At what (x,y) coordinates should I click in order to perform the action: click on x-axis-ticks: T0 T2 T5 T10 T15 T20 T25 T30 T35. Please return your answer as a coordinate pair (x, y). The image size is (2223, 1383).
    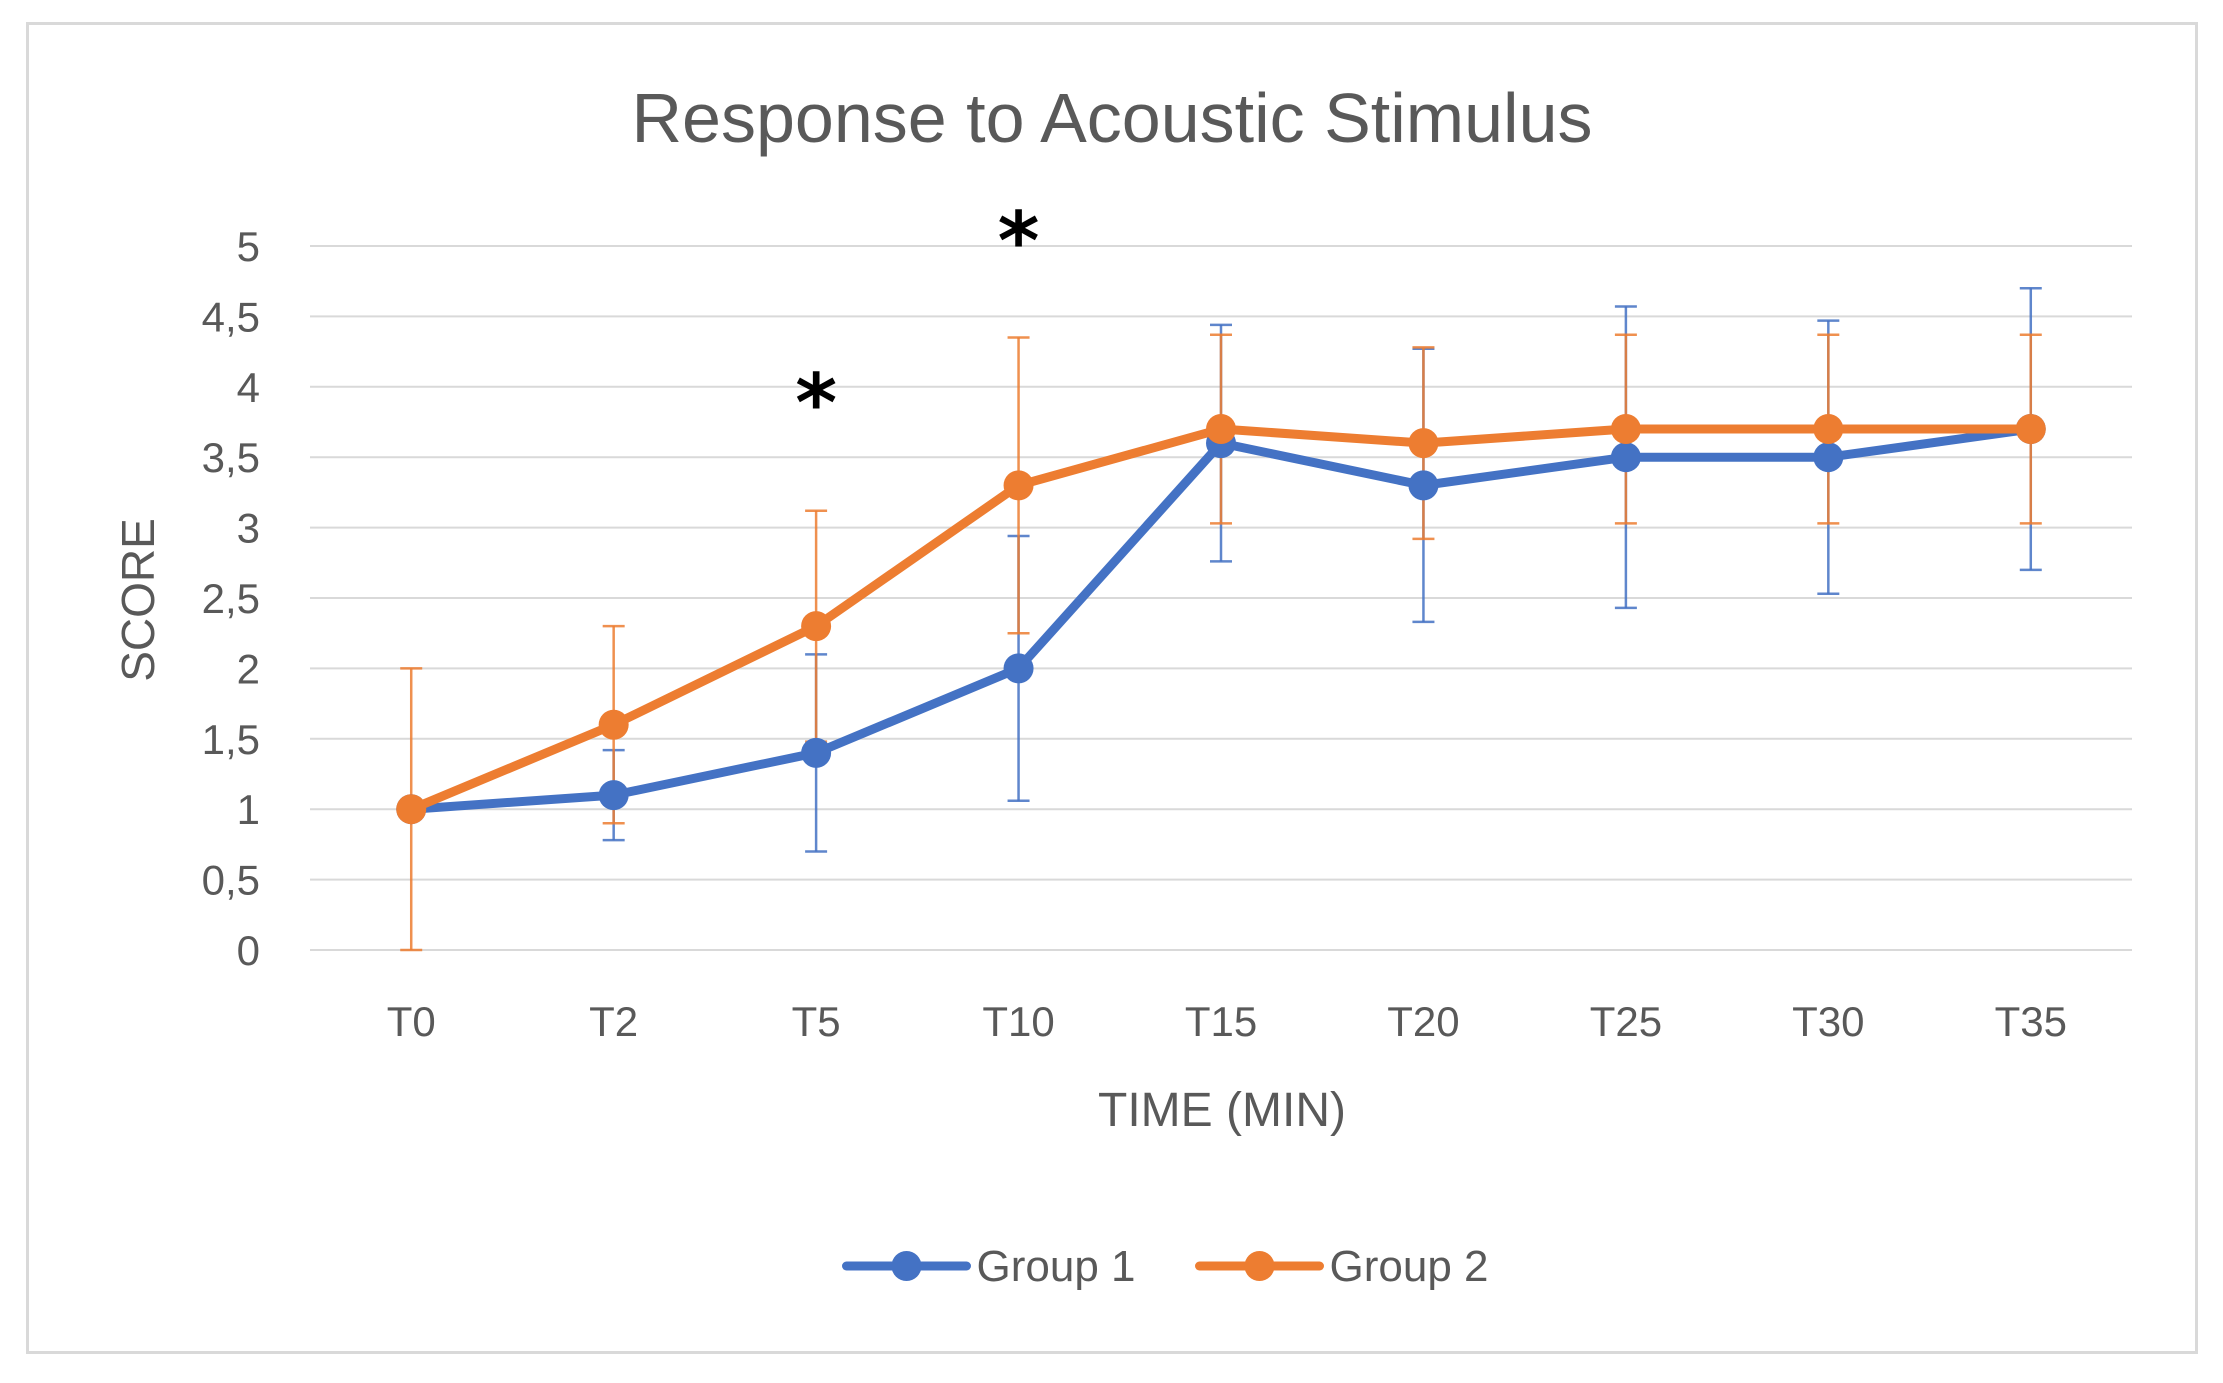
    Looking at the image, I should click on (1227, 1021).